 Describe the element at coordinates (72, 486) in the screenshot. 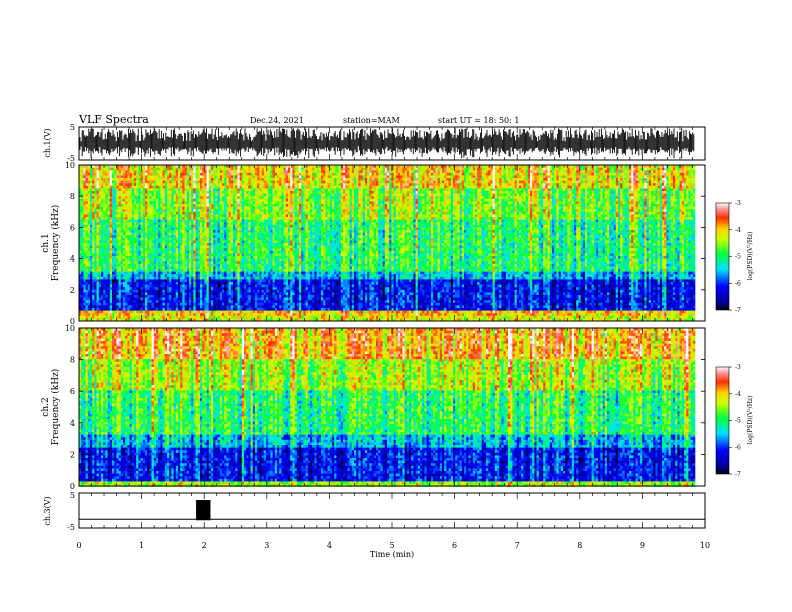

I see `ch2-spectrogram-ytick-label: 0` at that location.